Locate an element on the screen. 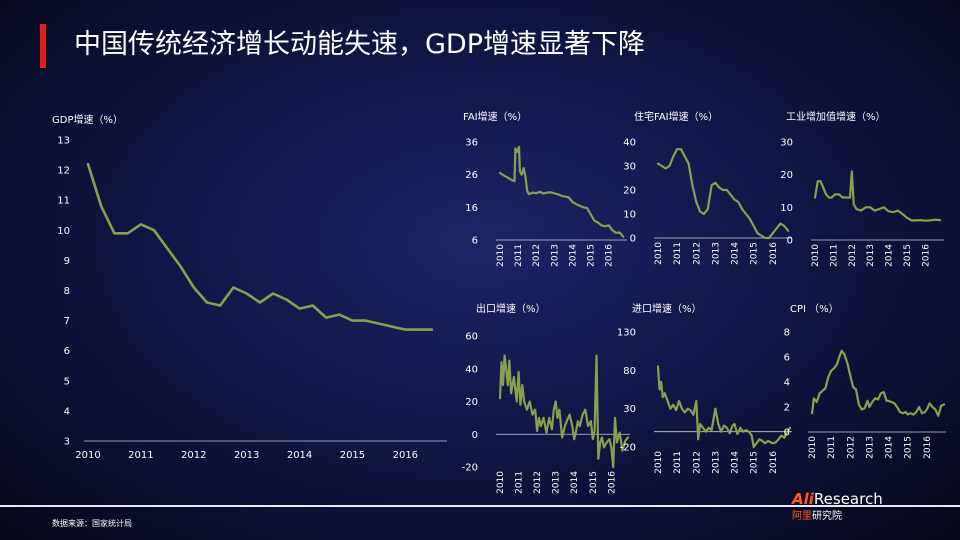  gdp-y-tick-label: 10 is located at coordinates (63, 231).